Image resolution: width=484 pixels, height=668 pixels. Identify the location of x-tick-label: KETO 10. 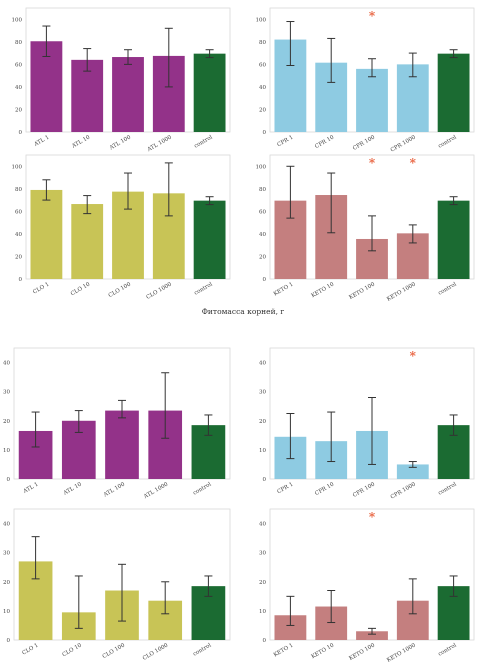
(322, 290).